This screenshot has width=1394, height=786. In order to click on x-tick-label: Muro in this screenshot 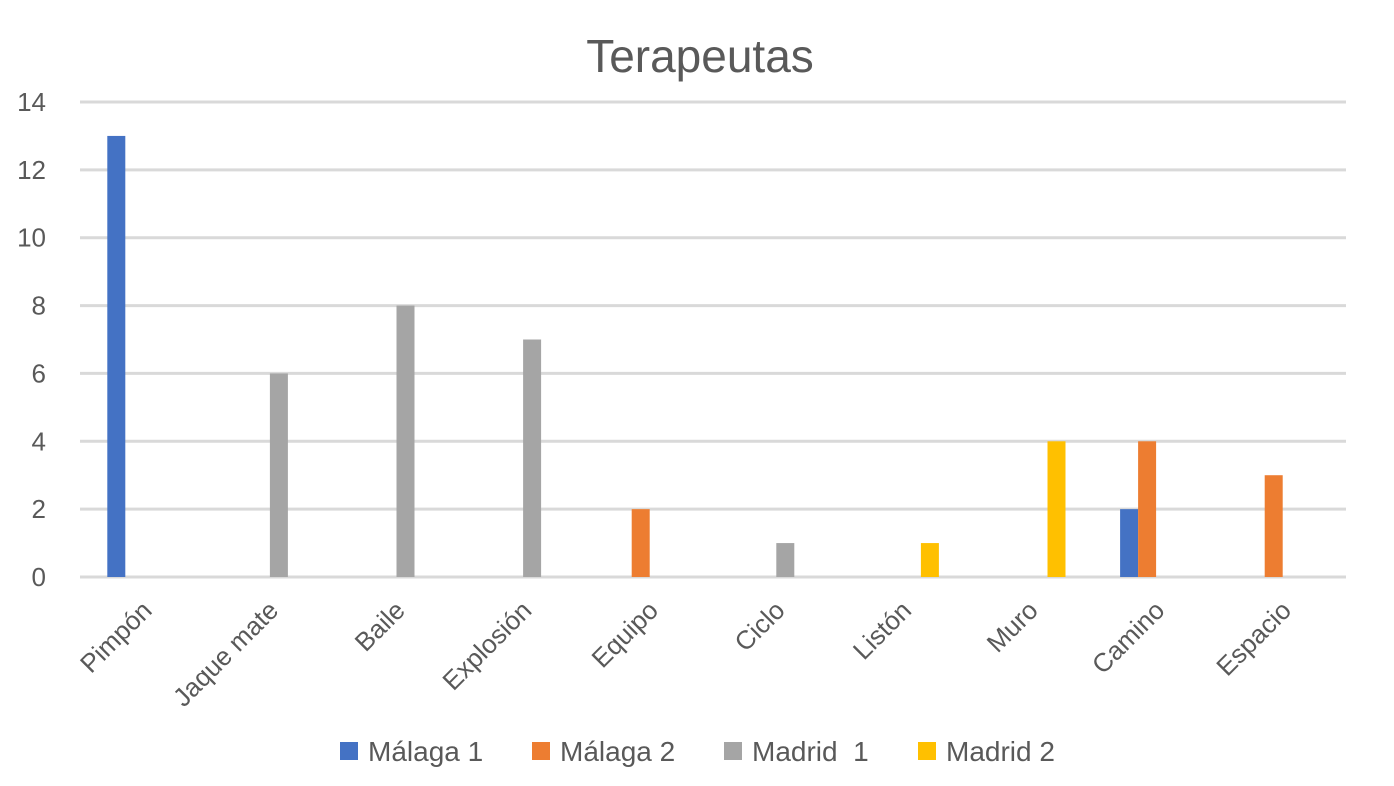, I will do `click(1012, 626)`.